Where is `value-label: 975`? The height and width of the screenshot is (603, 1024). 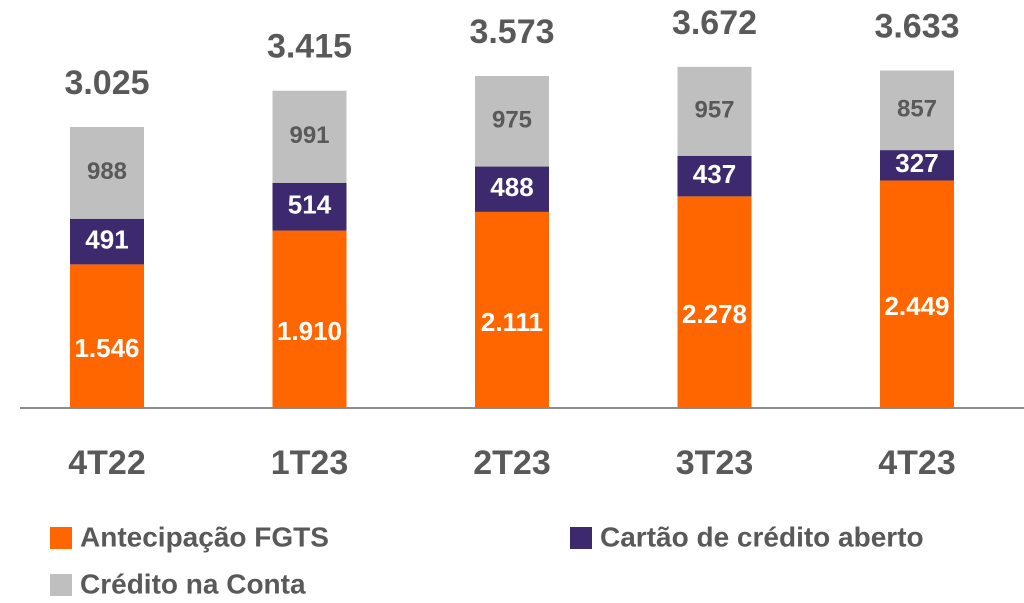
value-label: 975 is located at coordinates (512, 120).